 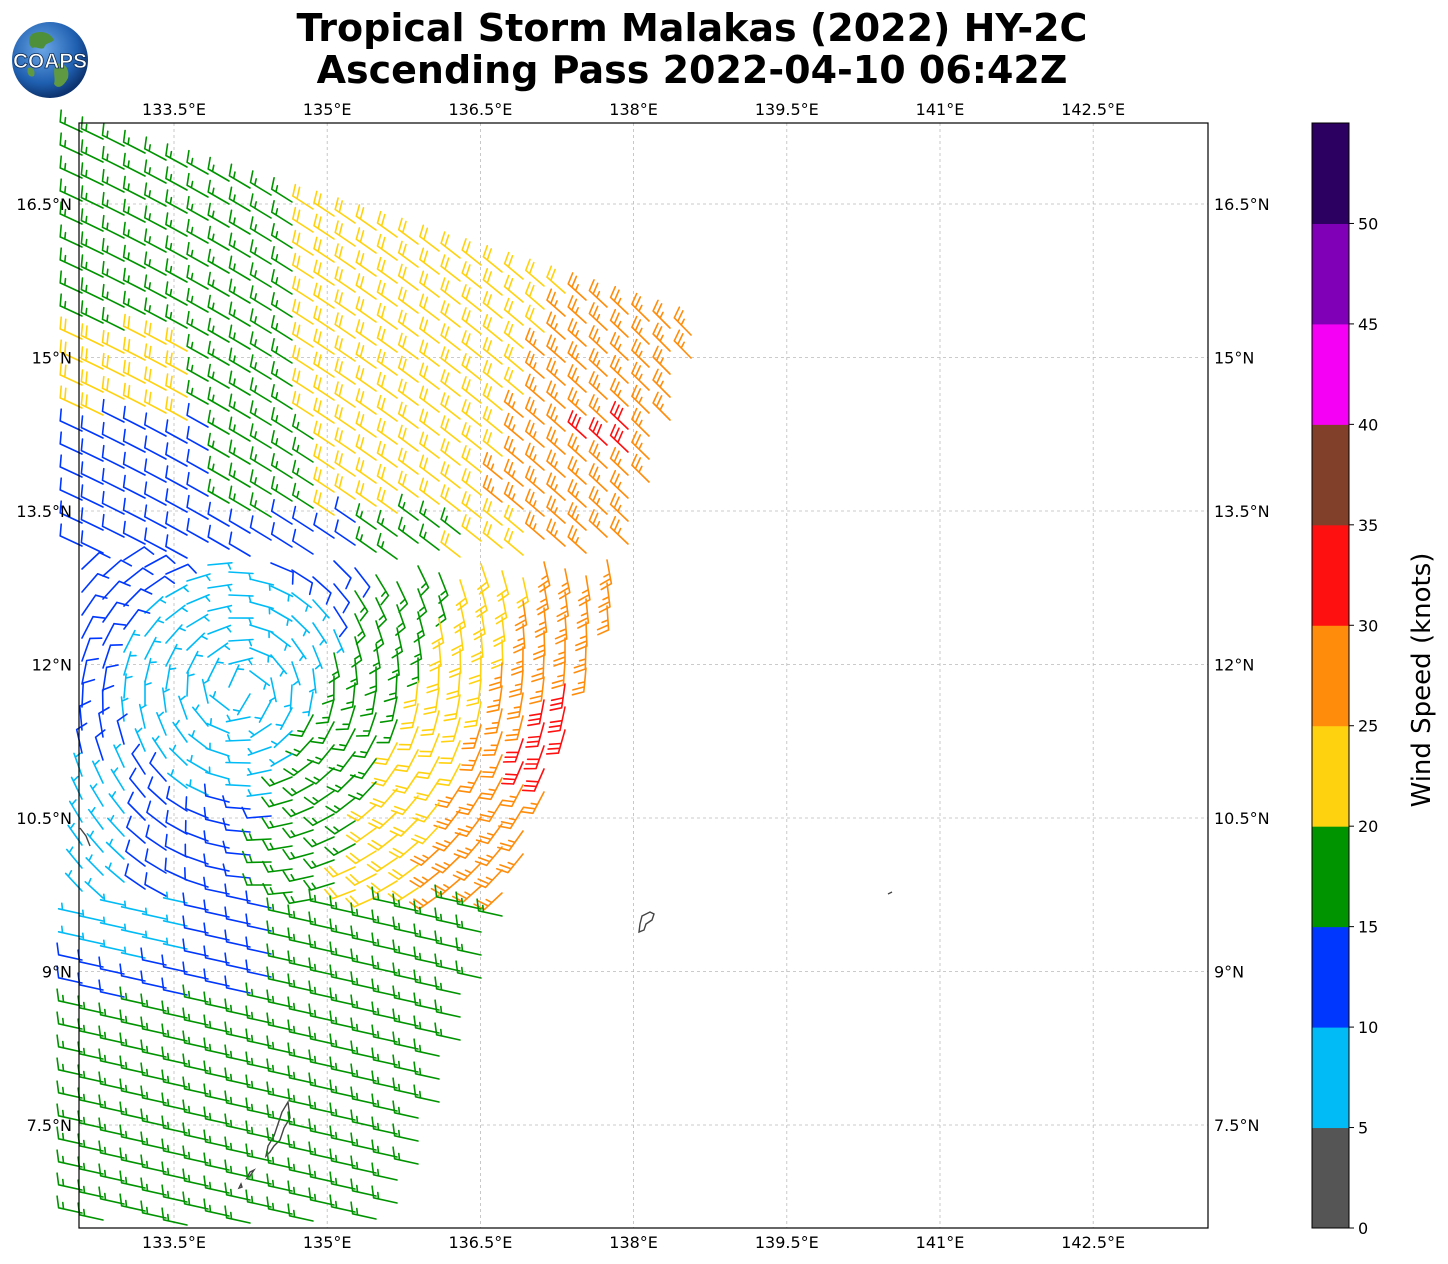 I want to click on lat-tick-label-left: 9°N, so click(x=57, y=972).